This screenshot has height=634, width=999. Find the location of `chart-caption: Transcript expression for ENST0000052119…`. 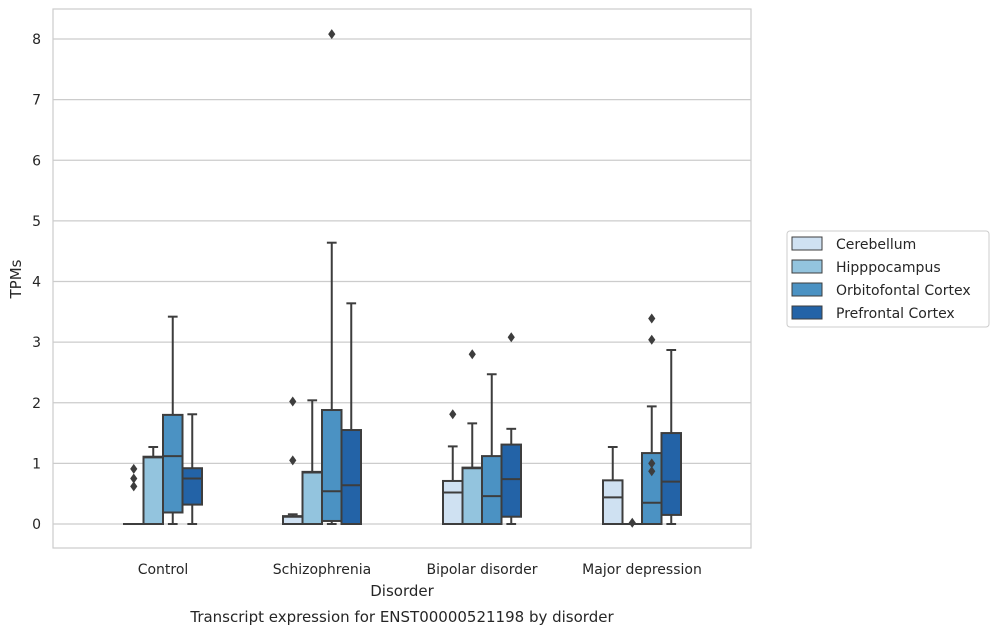

chart-caption: Transcript expression for ENST0000052119… is located at coordinates (401, 617).